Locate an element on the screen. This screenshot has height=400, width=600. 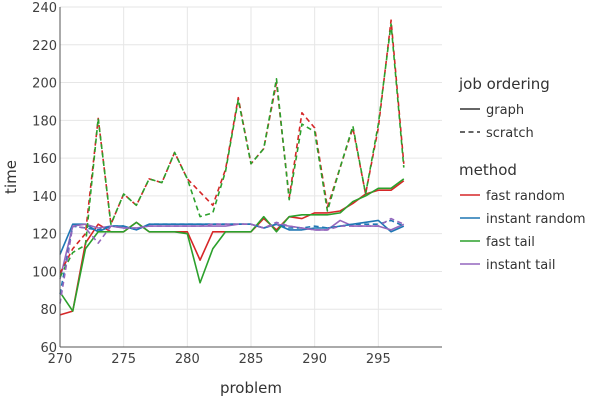
x-tick-label: 270 is located at coordinates (60, 359).